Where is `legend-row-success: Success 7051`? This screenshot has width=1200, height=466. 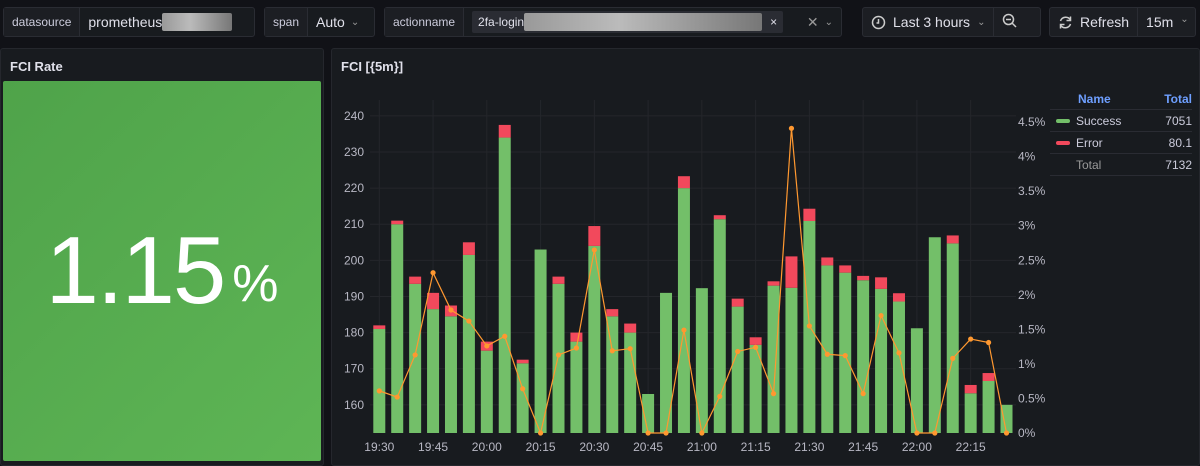 legend-row-success: Success 7051 is located at coordinates (1121, 121).